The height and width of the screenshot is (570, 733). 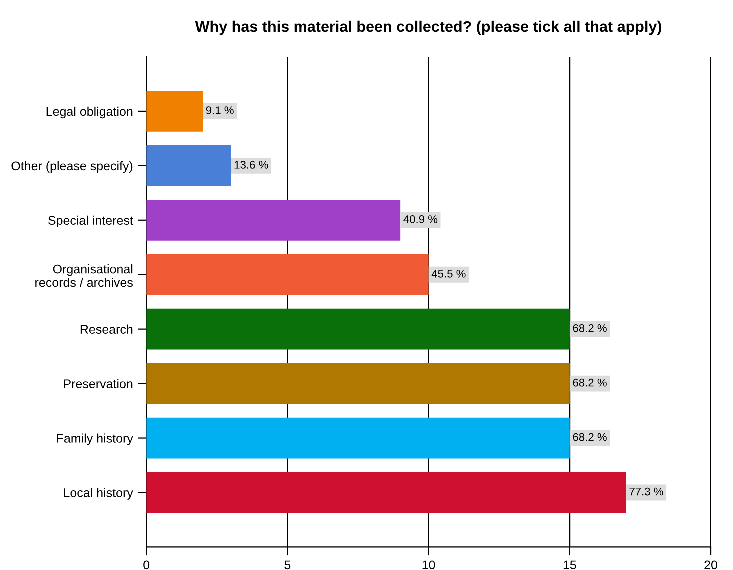 What do you see at coordinates (287, 565) in the screenshot?
I see `x-tick-label: 5` at bounding box center [287, 565].